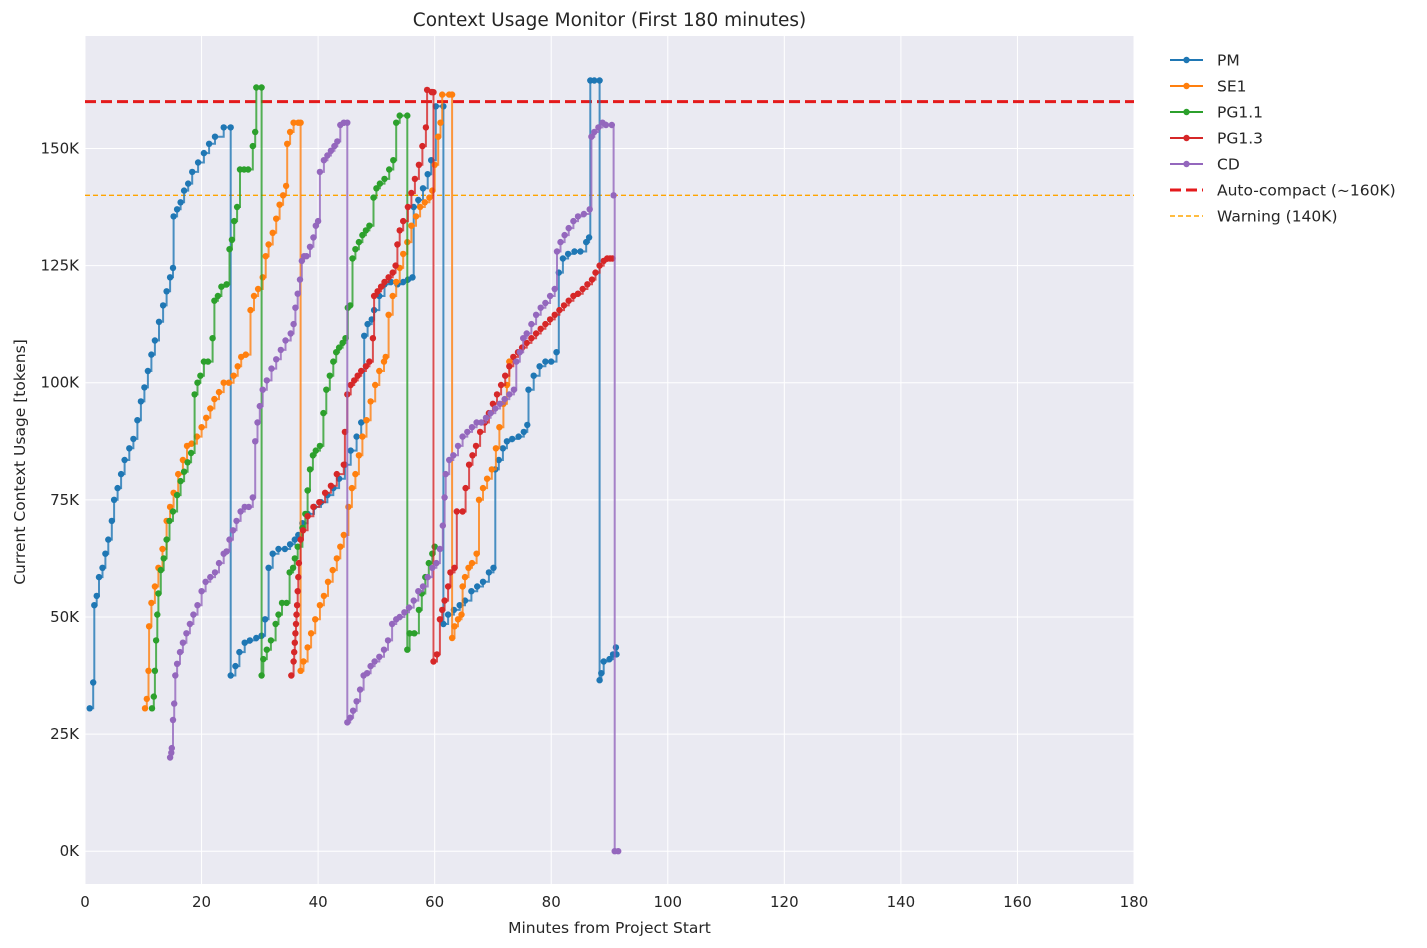 The height and width of the screenshot is (948, 1427). I want to click on x-tick-label: 120, so click(784, 902).